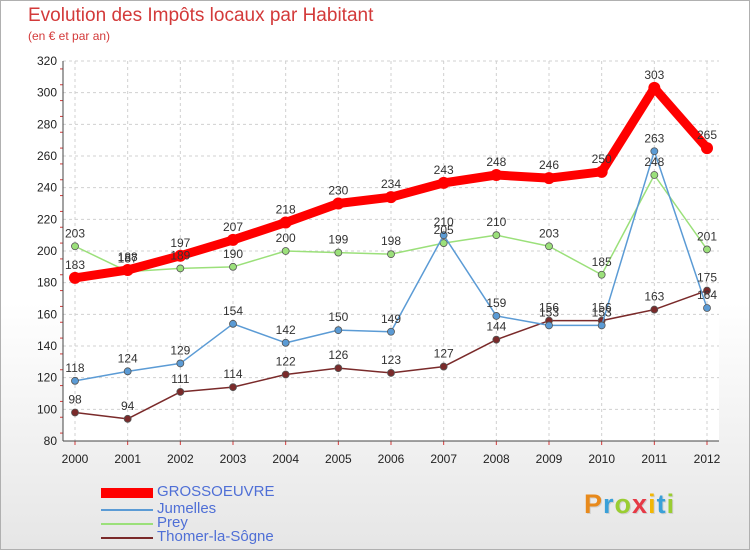  What do you see at coordinates (496, 222) in the screenshot?
I see `data-label-2: 210` at bounding box center [496, 222].